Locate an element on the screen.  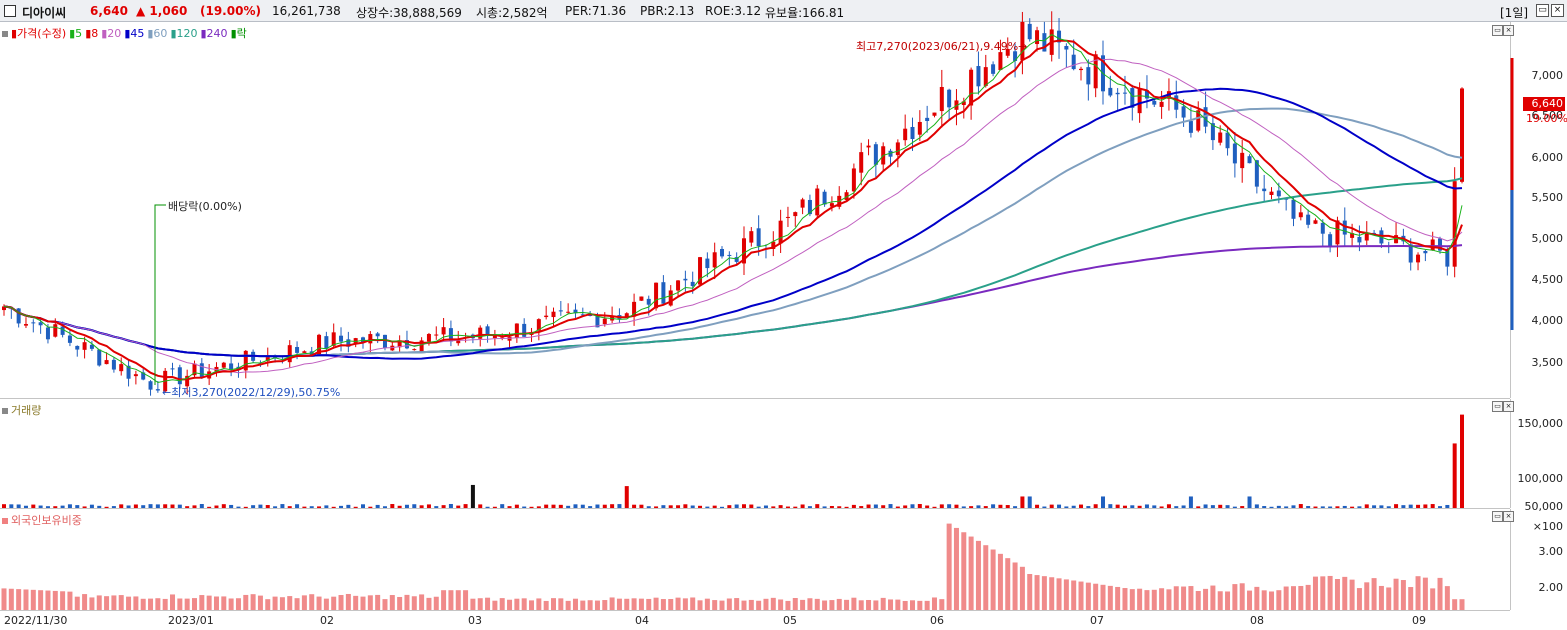
x-tick-label: 06 is located at coordinates (937, 620).